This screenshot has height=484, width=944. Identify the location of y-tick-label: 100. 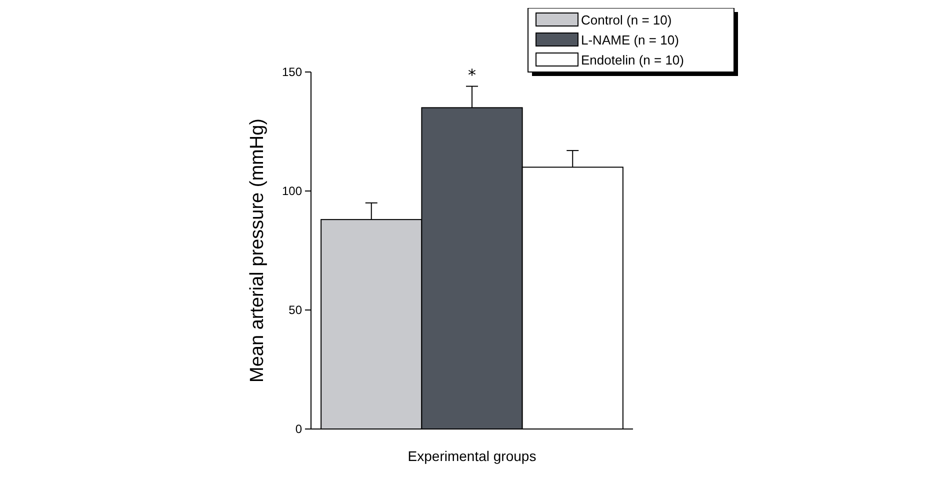
(292, 191).